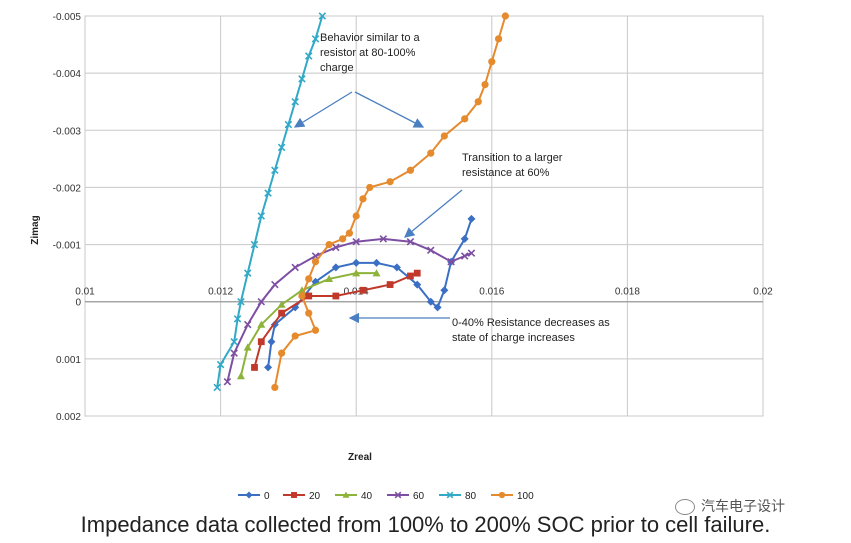 This screenshot has height=543, width=851. What do you see at coordinates (370, 38) in the screenshot?
I see `annotation-line: Behavior similar to a` at bounding box center [370, 38].